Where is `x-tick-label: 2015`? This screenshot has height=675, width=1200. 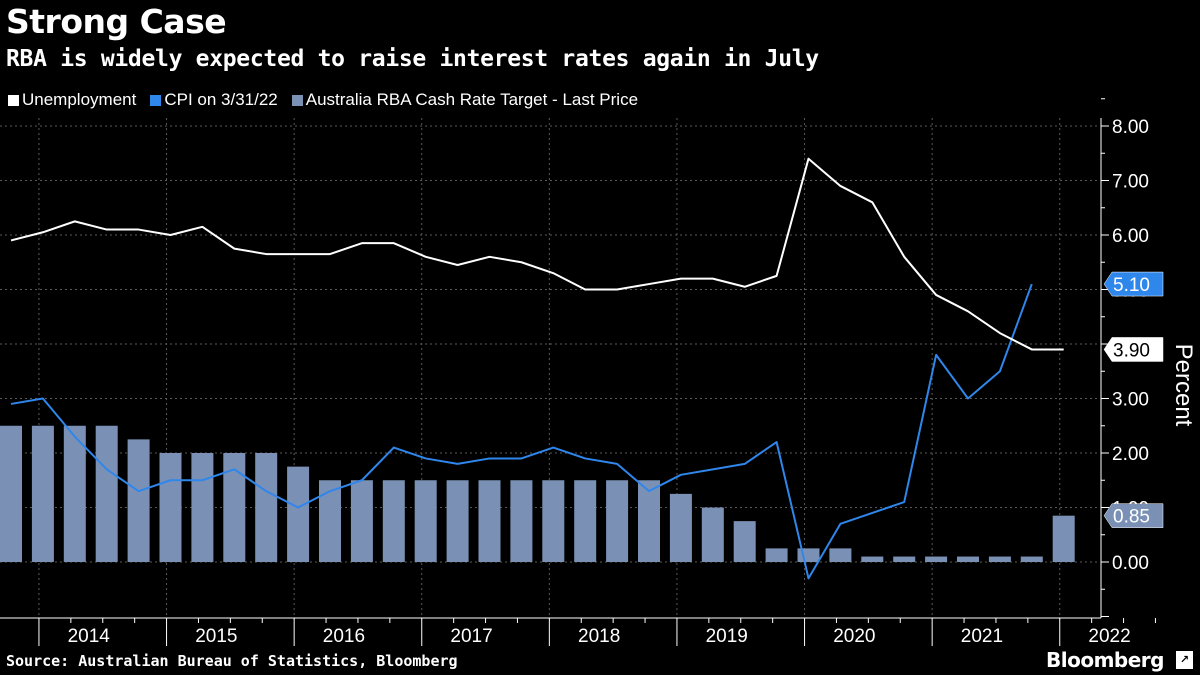 x-tick-label: 2015 is located at coordinates (216, 636).